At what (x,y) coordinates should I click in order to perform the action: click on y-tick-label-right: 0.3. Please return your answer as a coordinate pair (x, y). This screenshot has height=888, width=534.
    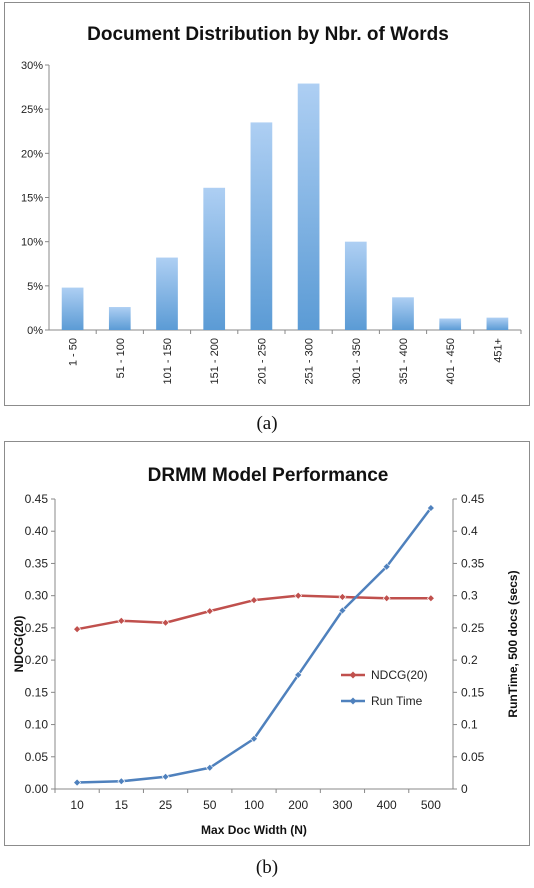
    Looking at the image, I should click on (469, 596).